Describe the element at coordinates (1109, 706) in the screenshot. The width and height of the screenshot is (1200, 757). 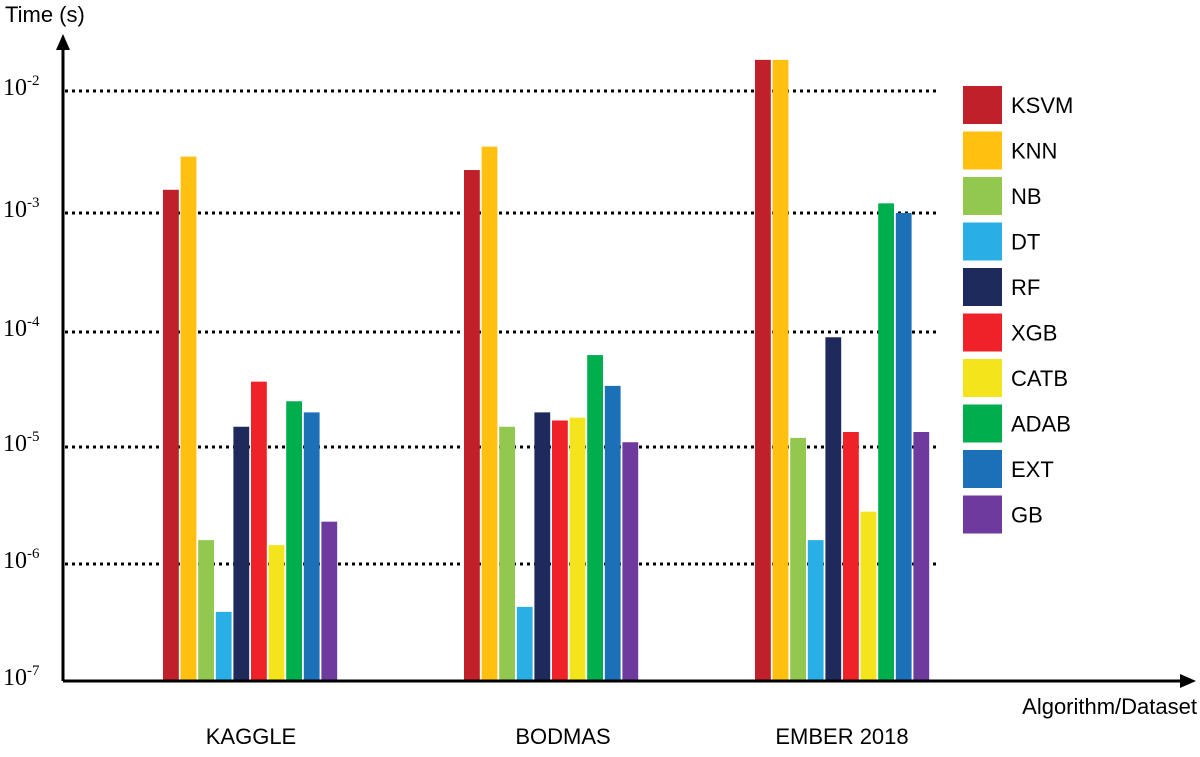
I see `x-axis-label: Algorithm/Dataset` at that location.